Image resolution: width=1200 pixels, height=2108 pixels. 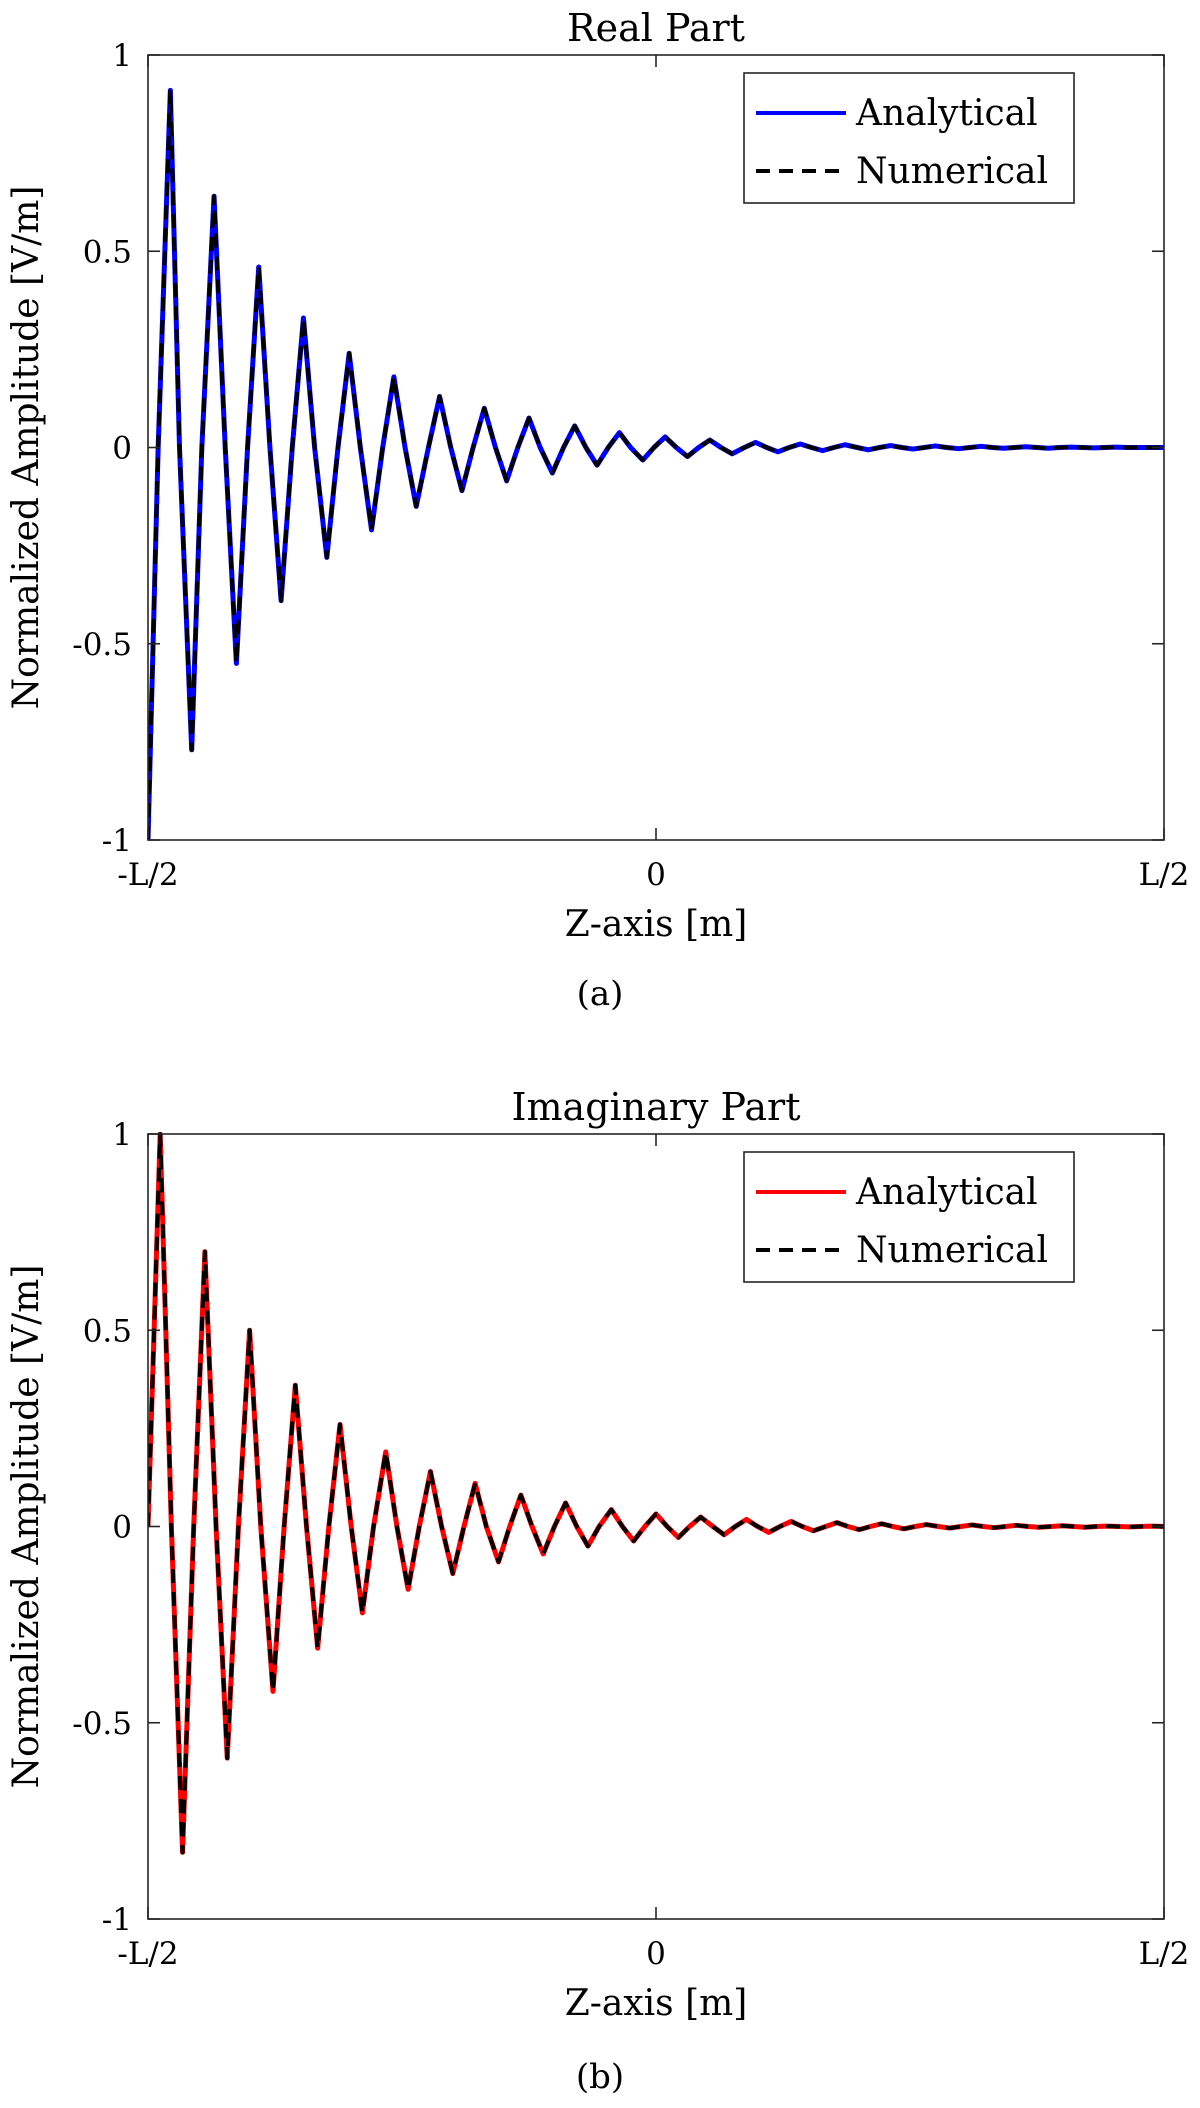 I want to click on panel-caption: (a), so click(x=600, y=994).